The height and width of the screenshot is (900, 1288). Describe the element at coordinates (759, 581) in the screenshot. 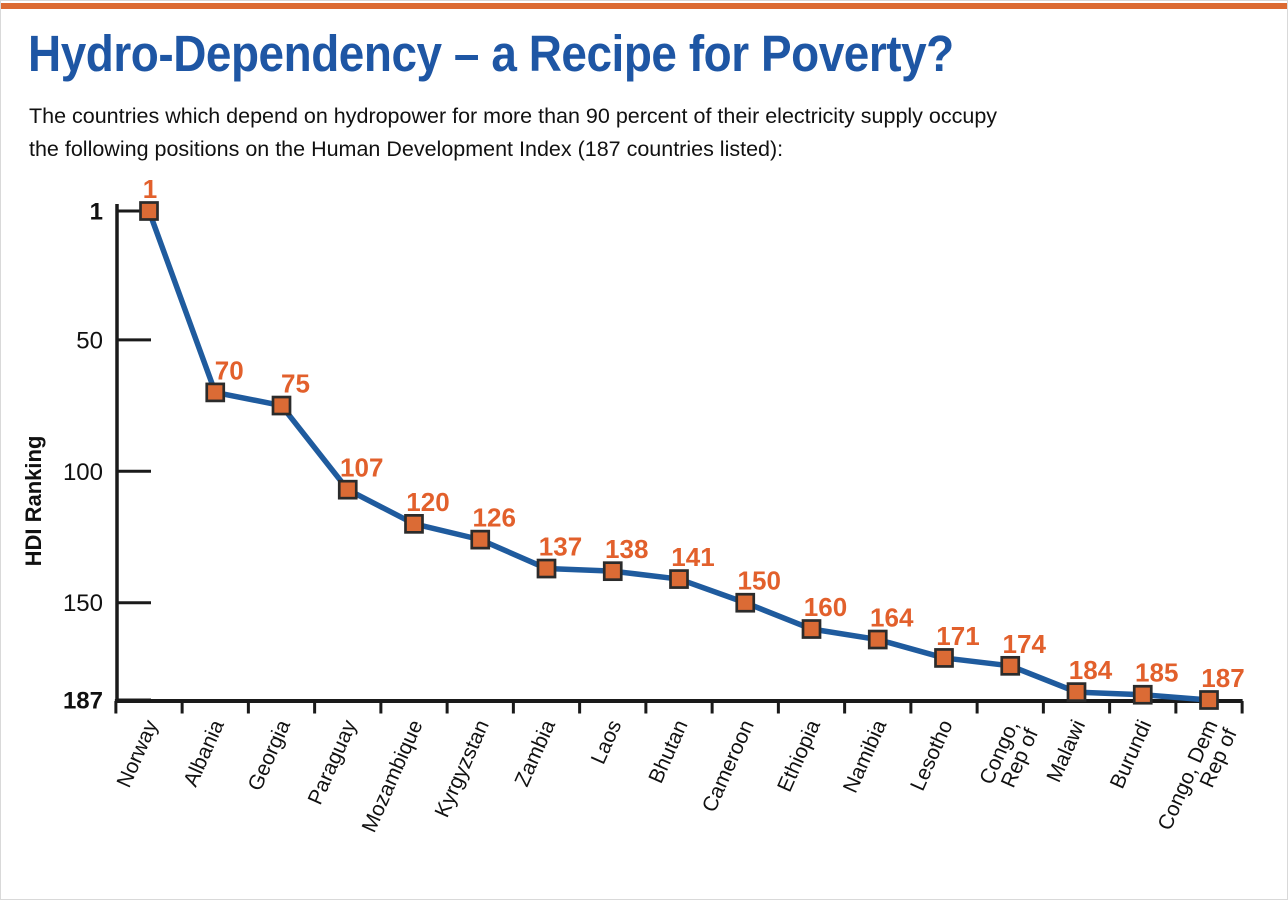

I see `data-point-label: 150` at that location.